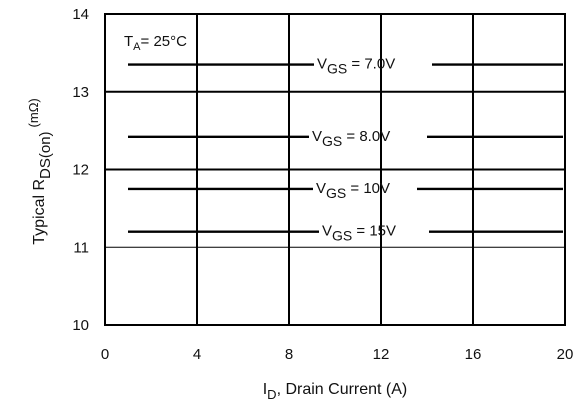 Image resolution: width=580 pixels, height=408 pixels. Describe the element at coordinates (381, 354) in the screenshot. I see `x-tick-label: 12` at that location.